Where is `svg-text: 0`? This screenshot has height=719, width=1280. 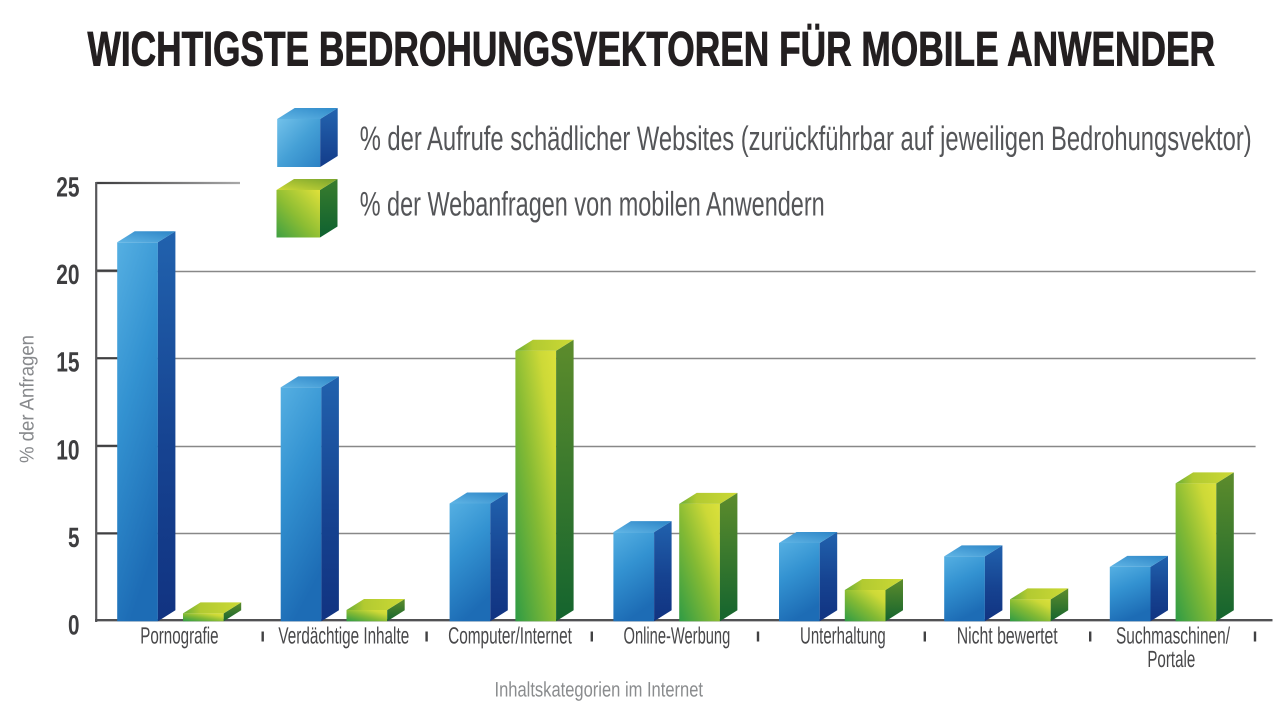
svg-text: 0 is located at coordinates (74, 625).